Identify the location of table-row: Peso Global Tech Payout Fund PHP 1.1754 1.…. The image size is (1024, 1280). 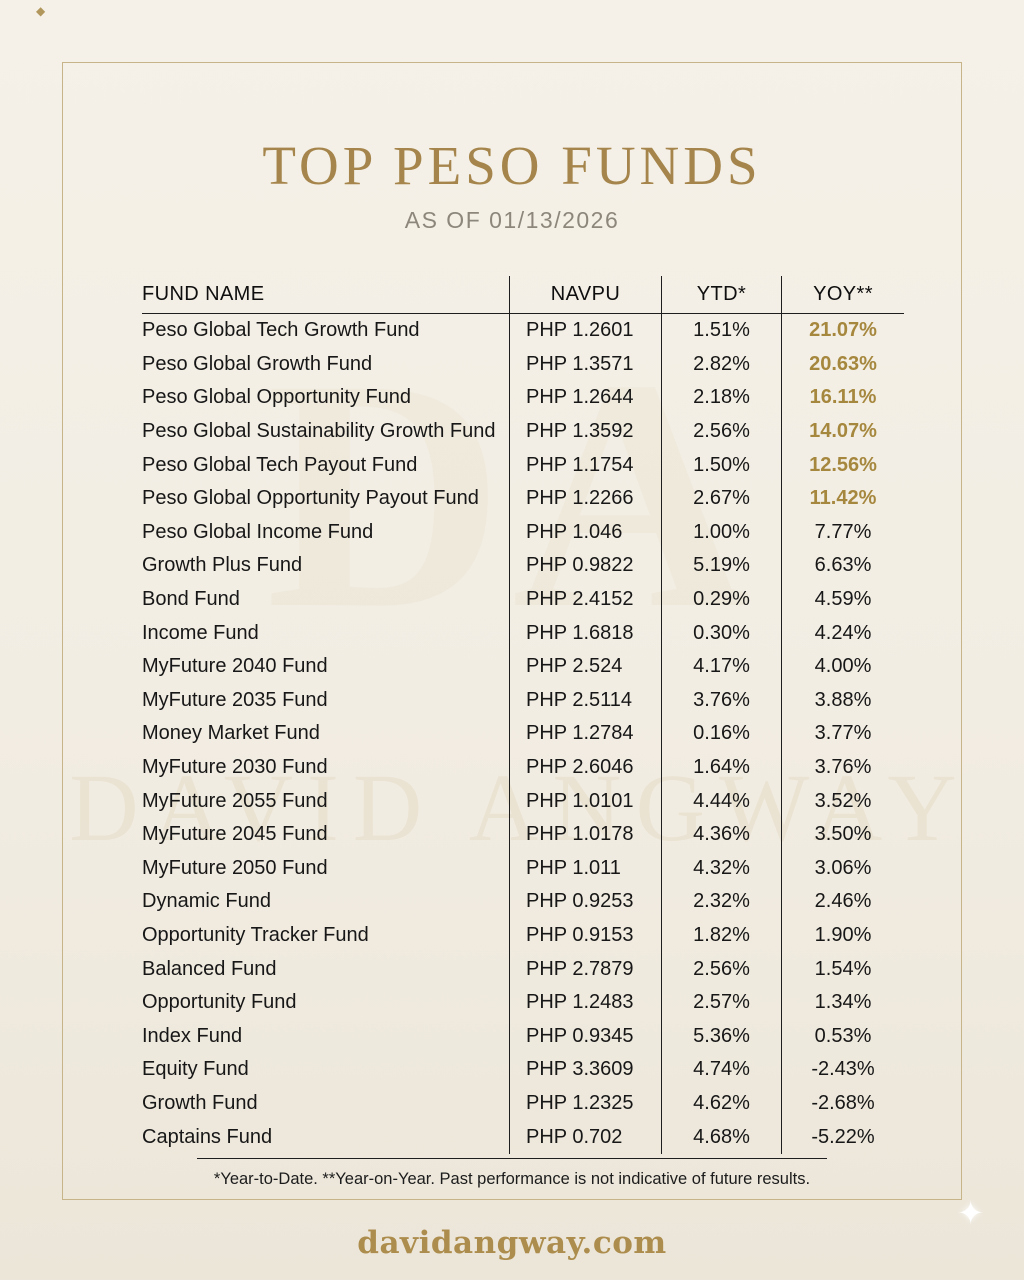
(523, 465).